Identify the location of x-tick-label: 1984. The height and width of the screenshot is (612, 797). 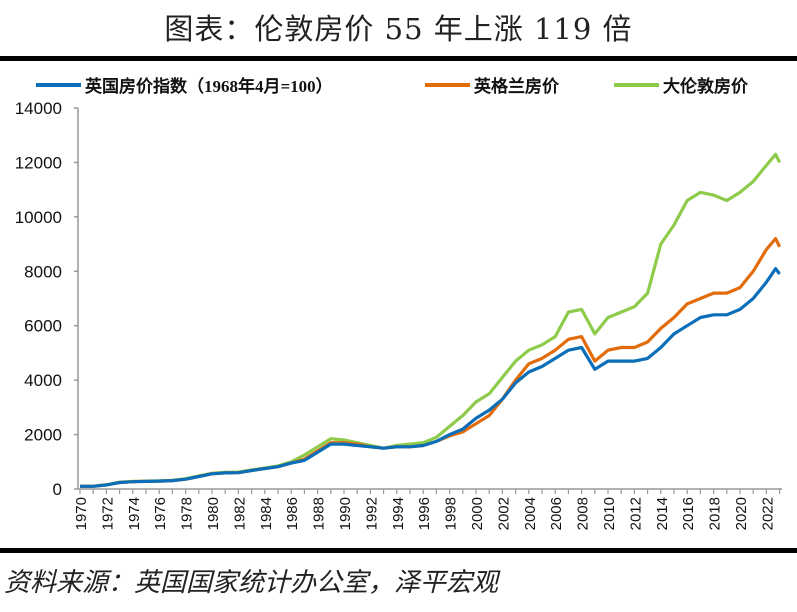
(266, 513).